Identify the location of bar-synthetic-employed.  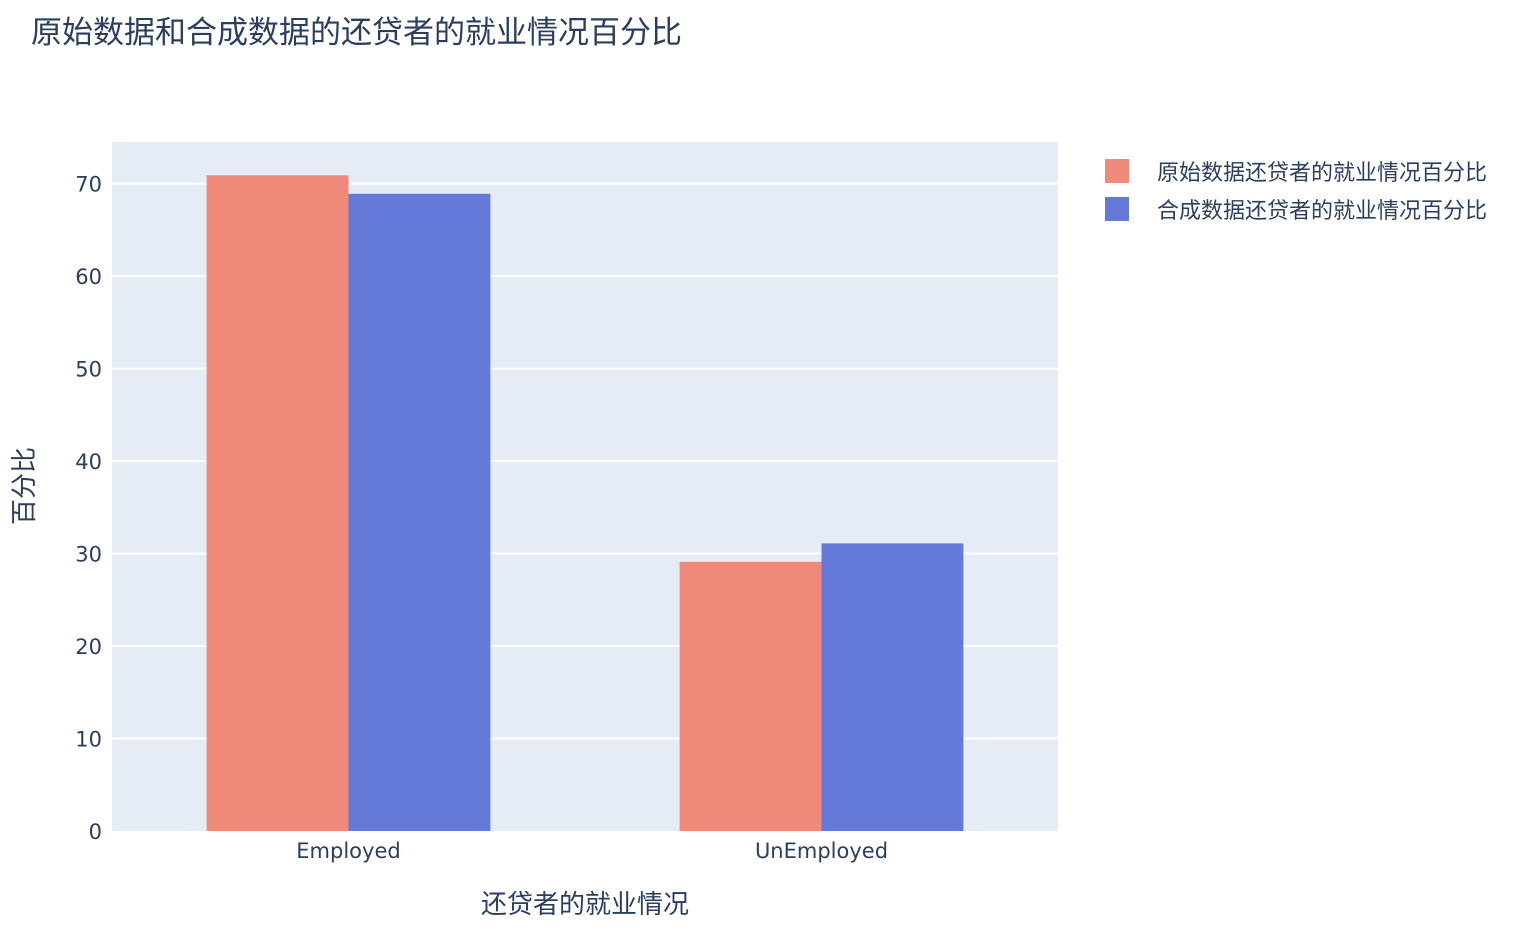
(419, 512).